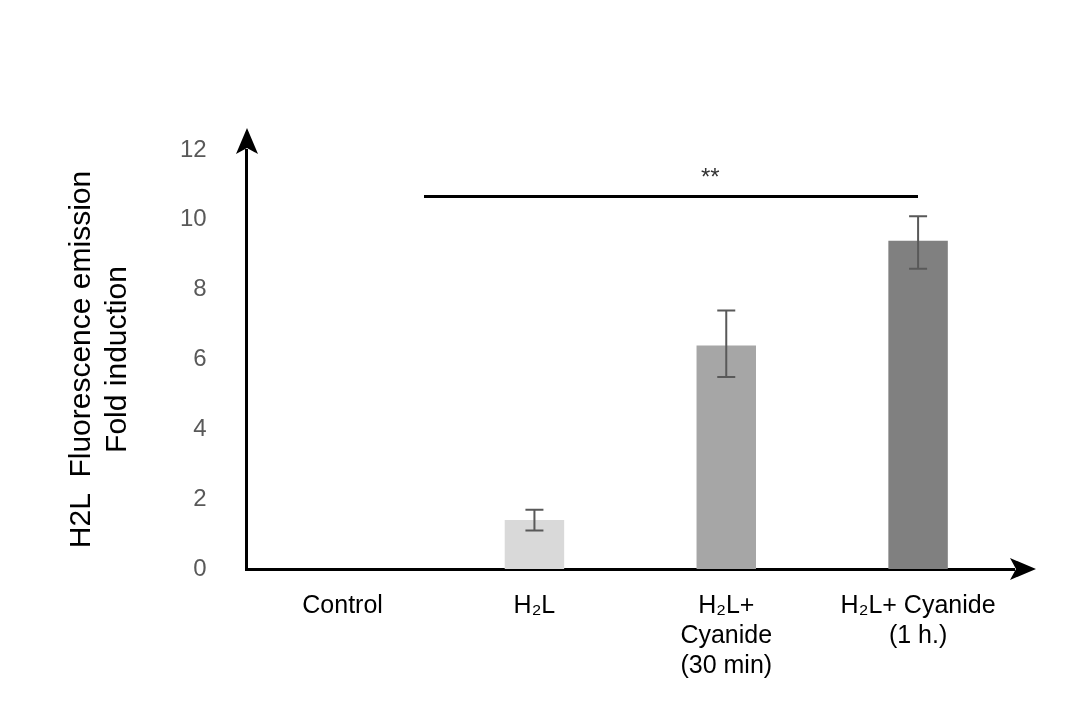 This screenshot has height=711, width=1074. Describe the element at coordinates (200, 567) in the screenshot. I see `y-tick-label: 0` at that location.